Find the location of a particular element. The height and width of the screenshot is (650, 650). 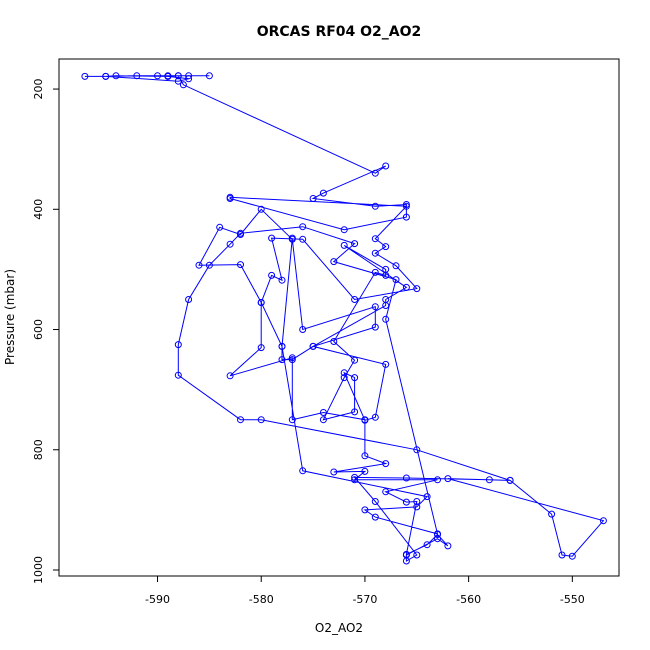

x-tick-label: -560 is located at coordinates (468, 599).